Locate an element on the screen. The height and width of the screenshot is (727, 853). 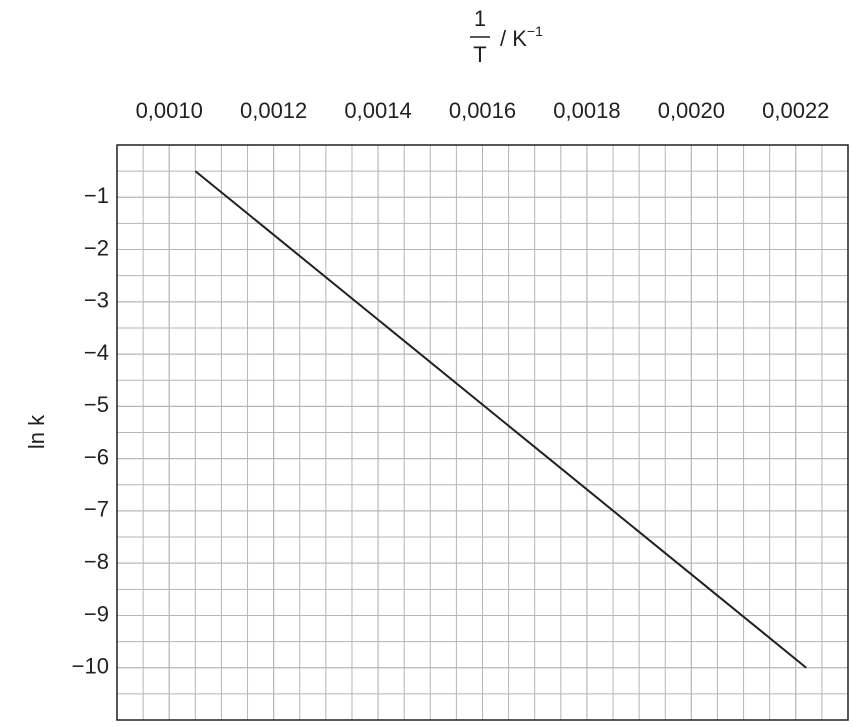
x-tick-label: 0,0018 is located at coordinates (586, 110).